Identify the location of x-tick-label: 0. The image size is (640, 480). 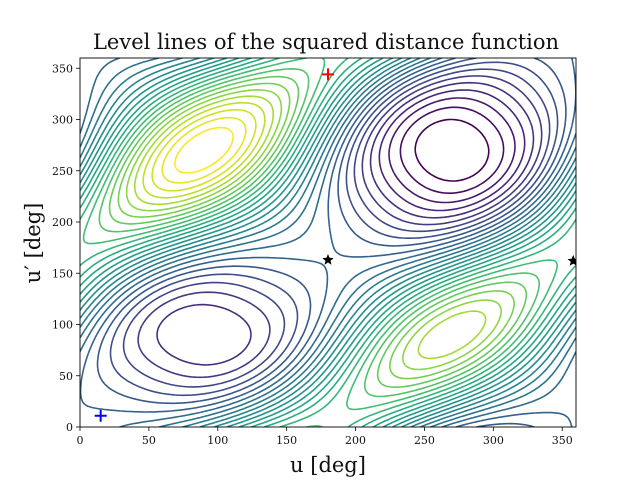
(80, 440).